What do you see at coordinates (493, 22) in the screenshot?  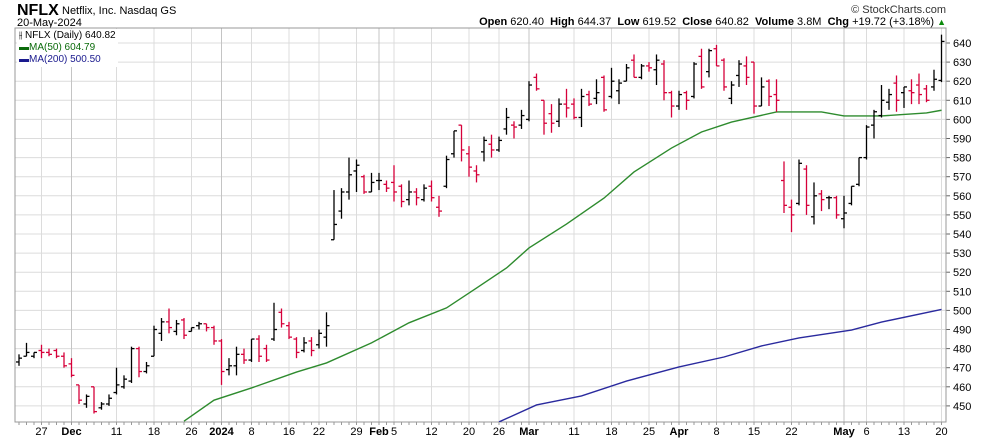 I see `open-label: Open` at bounding box center [493, 22].